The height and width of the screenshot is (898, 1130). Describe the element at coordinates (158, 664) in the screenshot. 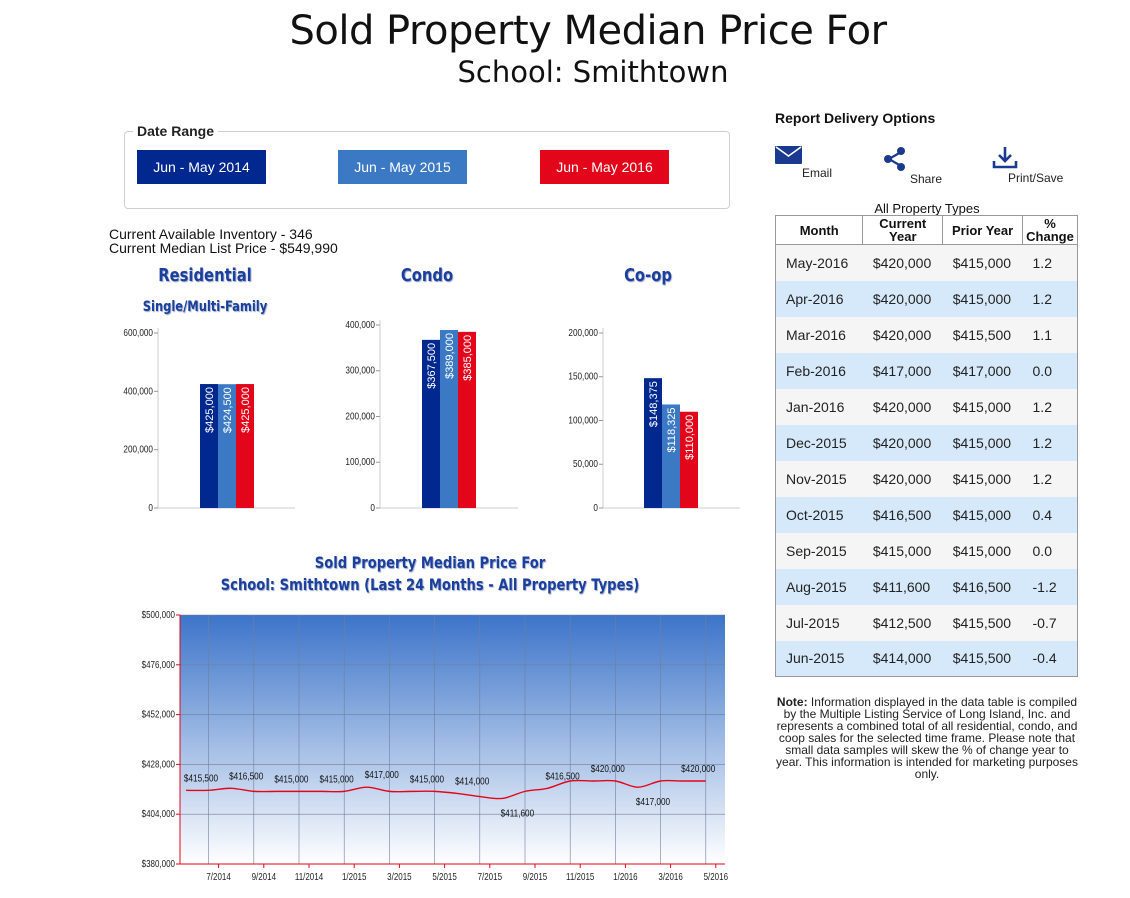

I see `y-tick-label: $476,000` at that location.